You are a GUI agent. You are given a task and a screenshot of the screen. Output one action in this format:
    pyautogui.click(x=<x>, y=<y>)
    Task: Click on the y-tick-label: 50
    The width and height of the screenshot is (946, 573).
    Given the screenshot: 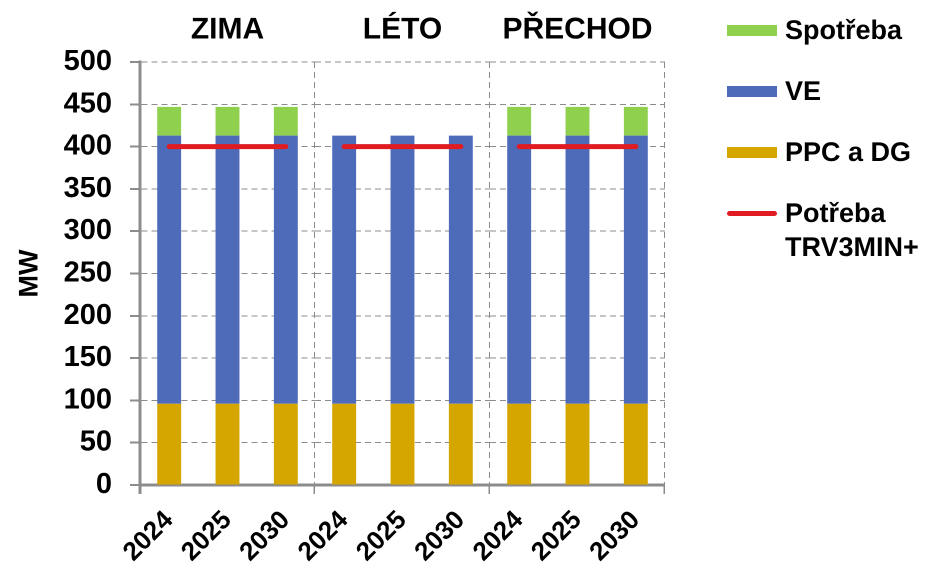 What is the action you would take?
    pyautogui.click(x=96, y=442)
    